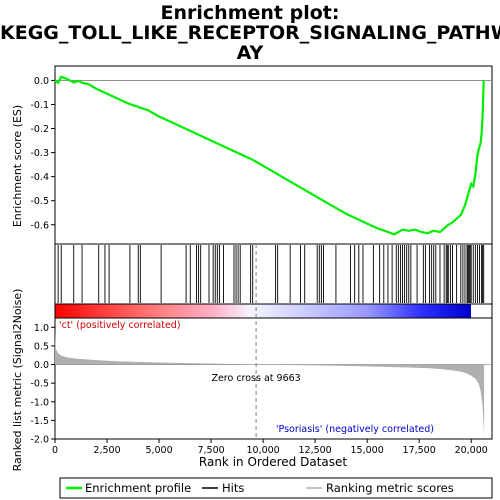 Image resolution: width=500 pixels, height=500 pixels. I want to click on x-tick-label: 5,000, so click(158, 450).